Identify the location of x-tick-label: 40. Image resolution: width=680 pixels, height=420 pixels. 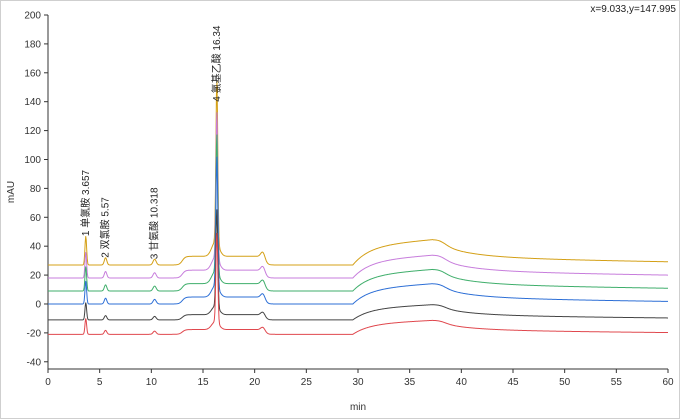
(462, 382).